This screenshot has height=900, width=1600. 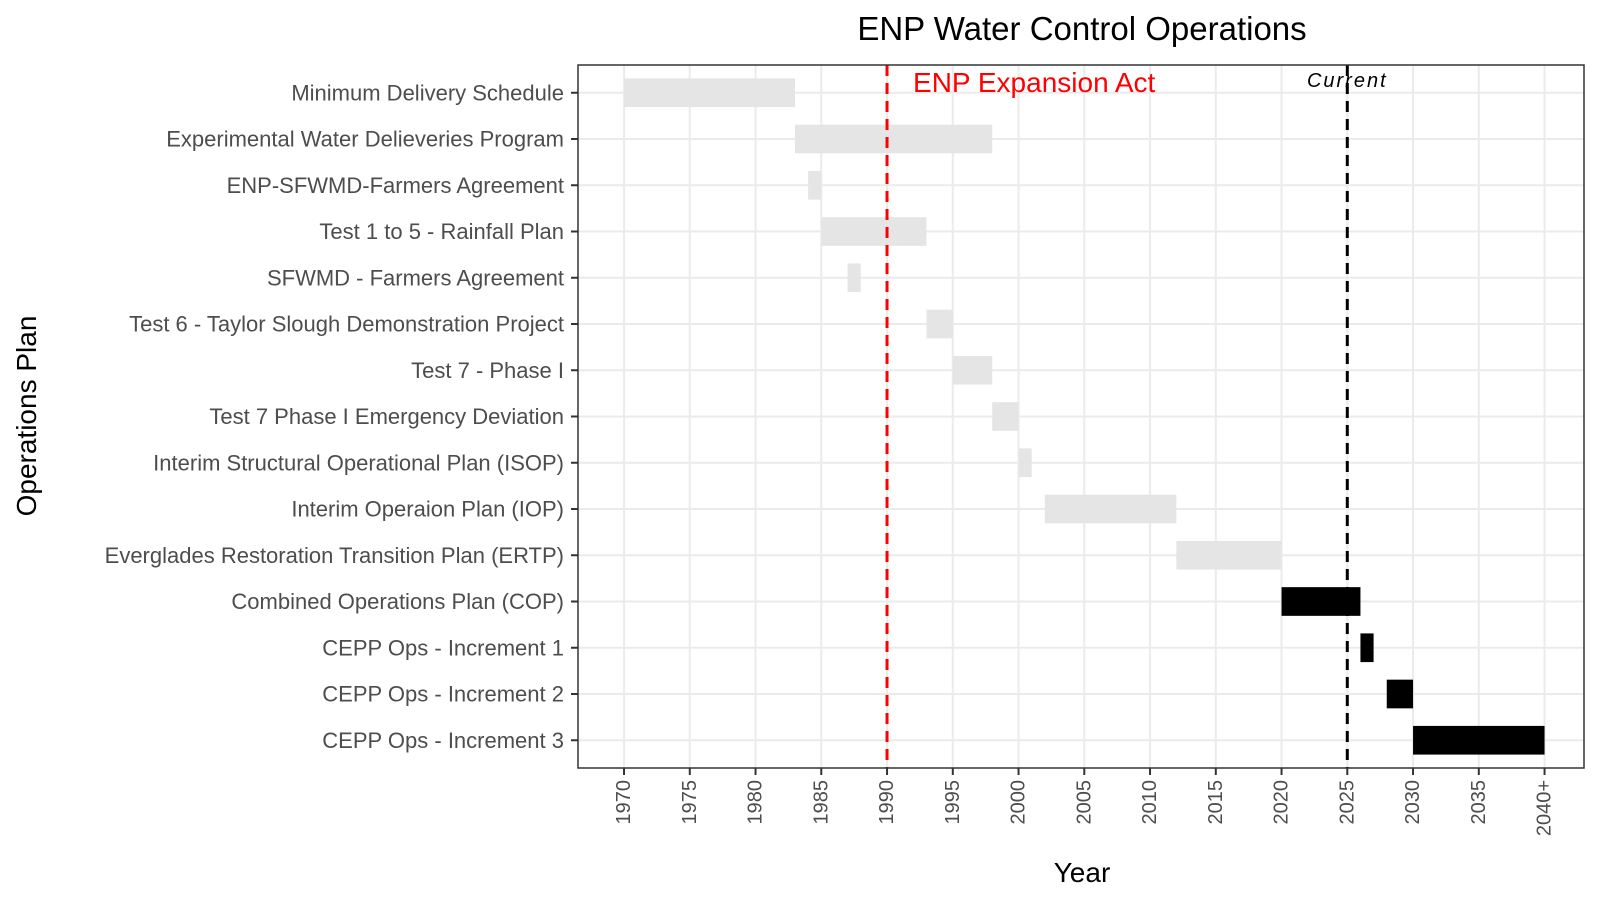 I want to click on x-tick-label: 2000, so click(x=1019, y=802).